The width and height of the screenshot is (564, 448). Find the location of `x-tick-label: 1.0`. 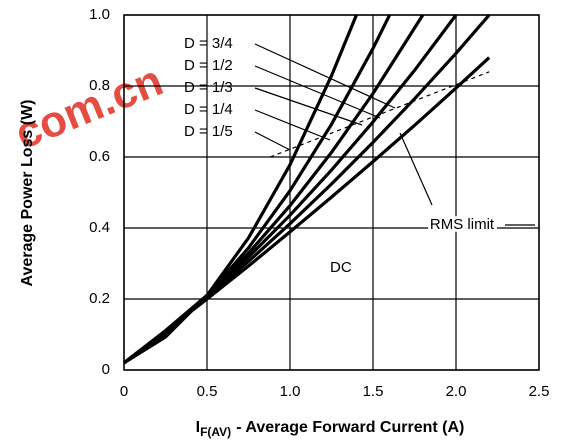

x-tick-label: 1.0 is located at coordinates (290, 391).